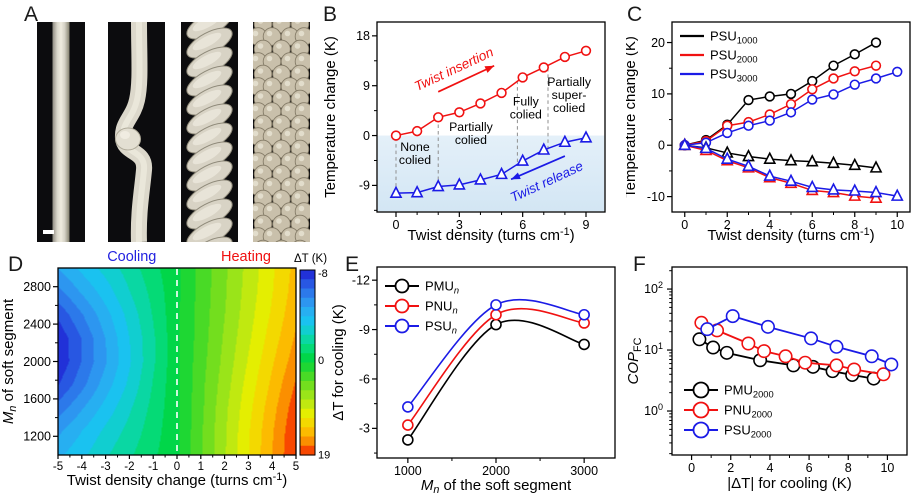  What do you see at coordinates (496, 382) in the screenshot?
I see `series-PMU-n` at bounding box center [496, 382].